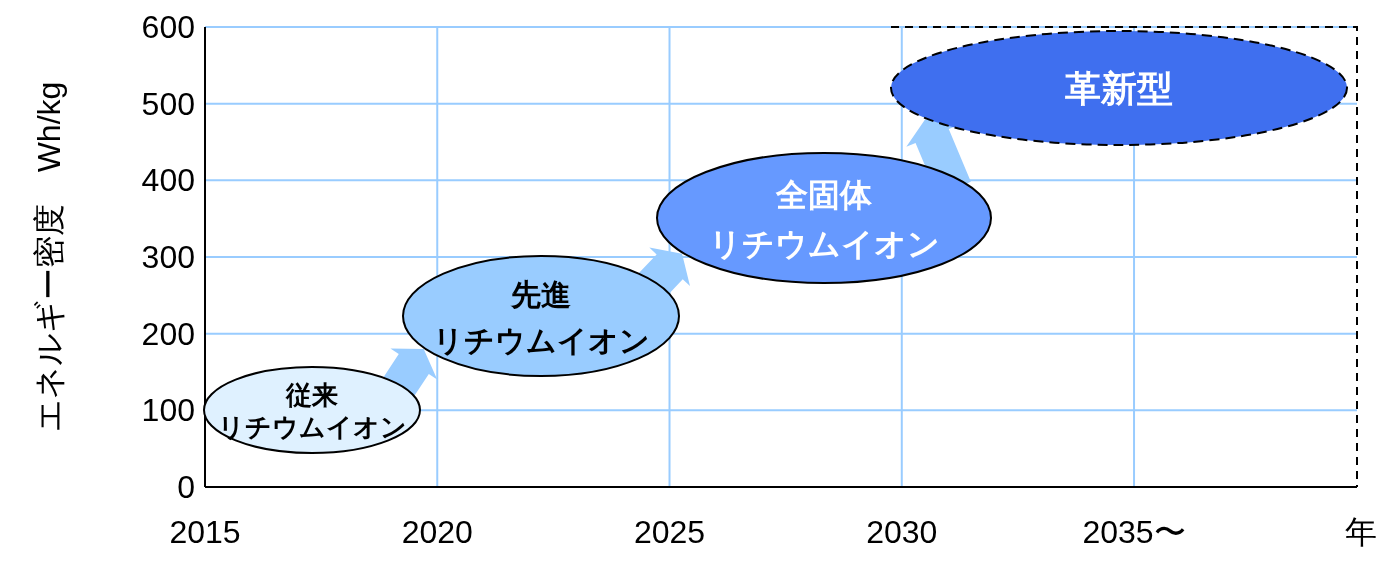 This screenshot has width=1384, height=561. I want to click on y-tick-label: 500, so click(168, 103).